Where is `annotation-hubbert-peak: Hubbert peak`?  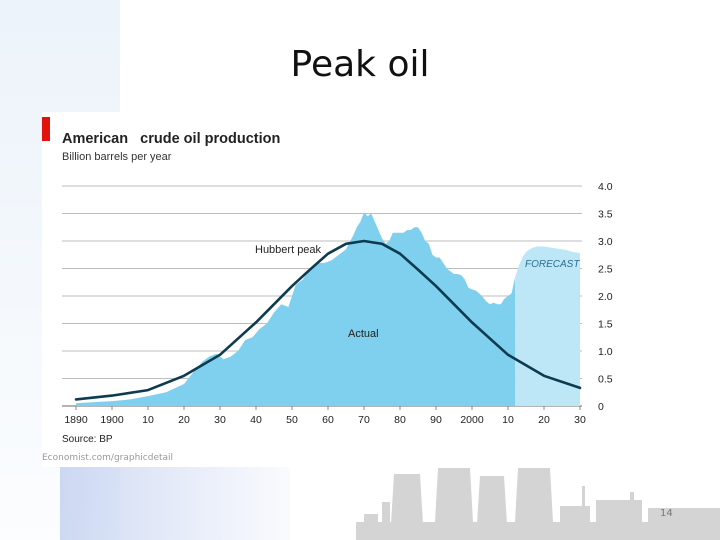
annotation-hubbert-peak: Hubbert peak is located at coordinates (288, 250).